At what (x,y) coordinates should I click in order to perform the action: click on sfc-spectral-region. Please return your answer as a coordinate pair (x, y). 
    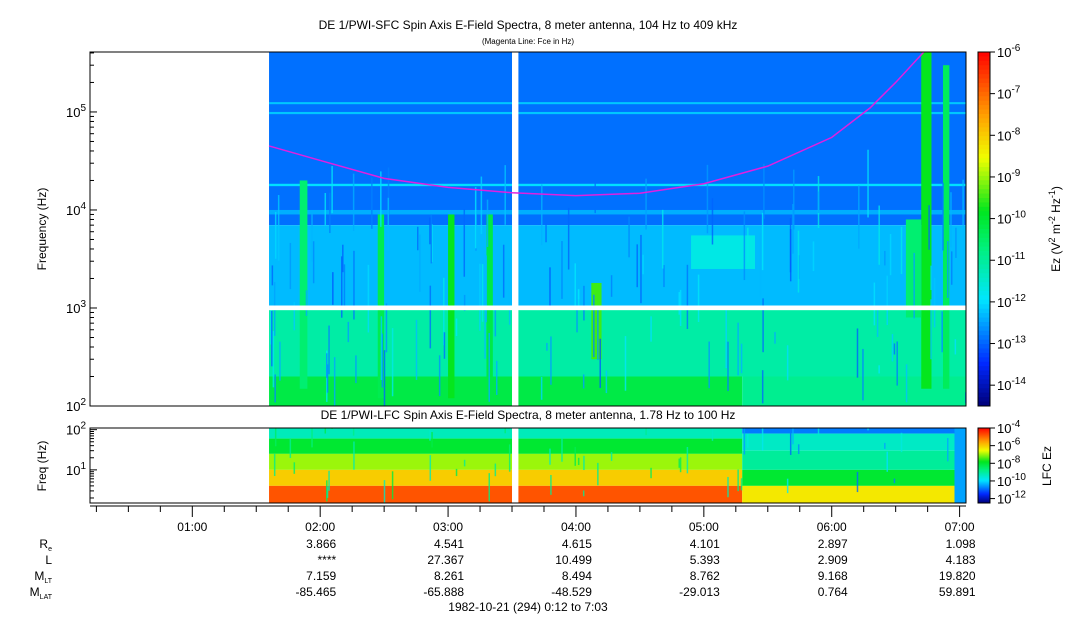
    Looking at the image, I should click on (596, 321).